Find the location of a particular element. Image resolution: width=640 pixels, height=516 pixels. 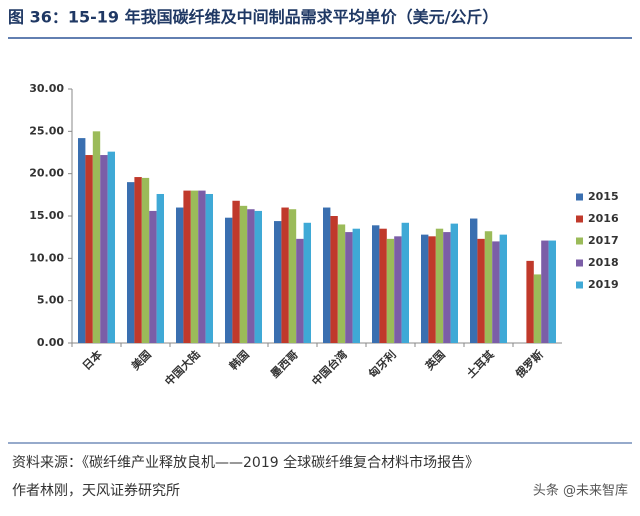

x-tick-label: 墨西哥 is located at coordinates (284, 364).